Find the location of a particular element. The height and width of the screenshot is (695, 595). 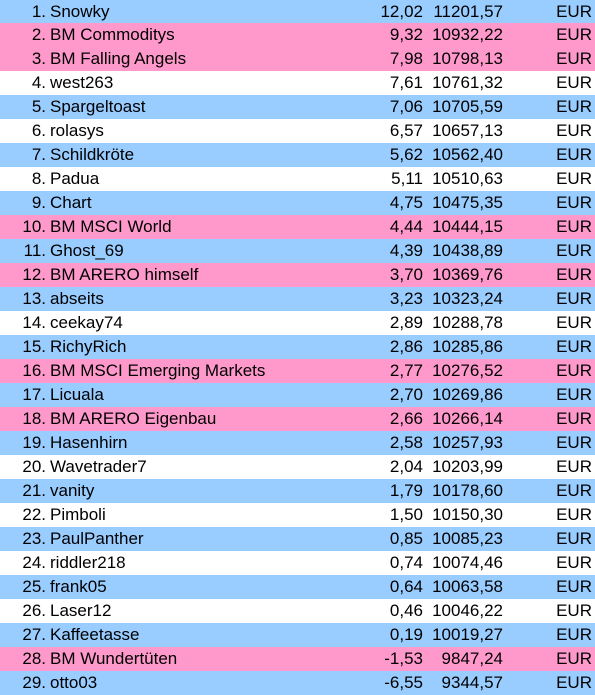

table-row: 1. Snowky 12,02 11201,57 EUR is located at coordinates (297, 11).